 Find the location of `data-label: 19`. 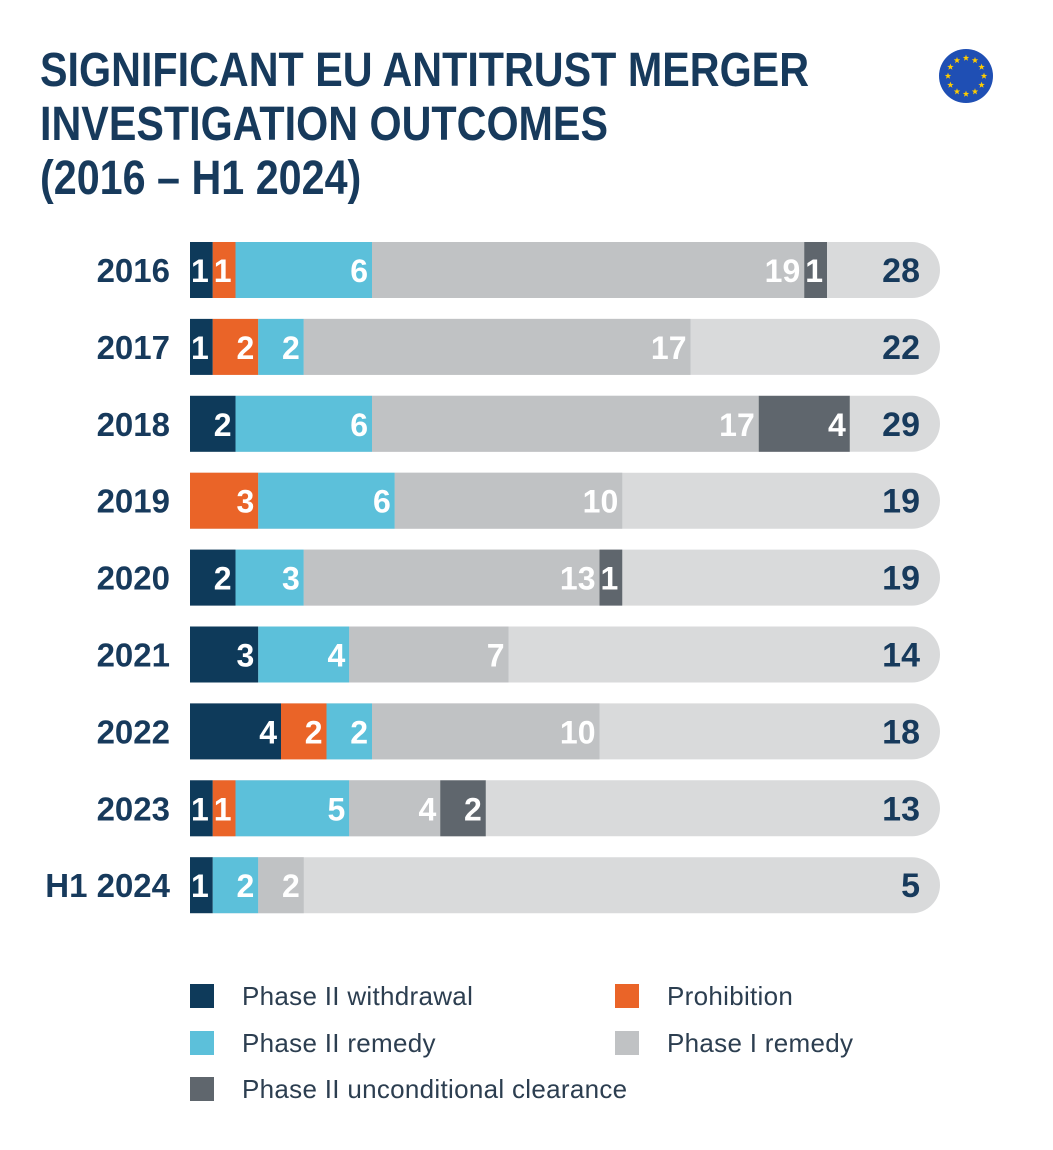

data-label: 19 is located at coordinates (783, 271).